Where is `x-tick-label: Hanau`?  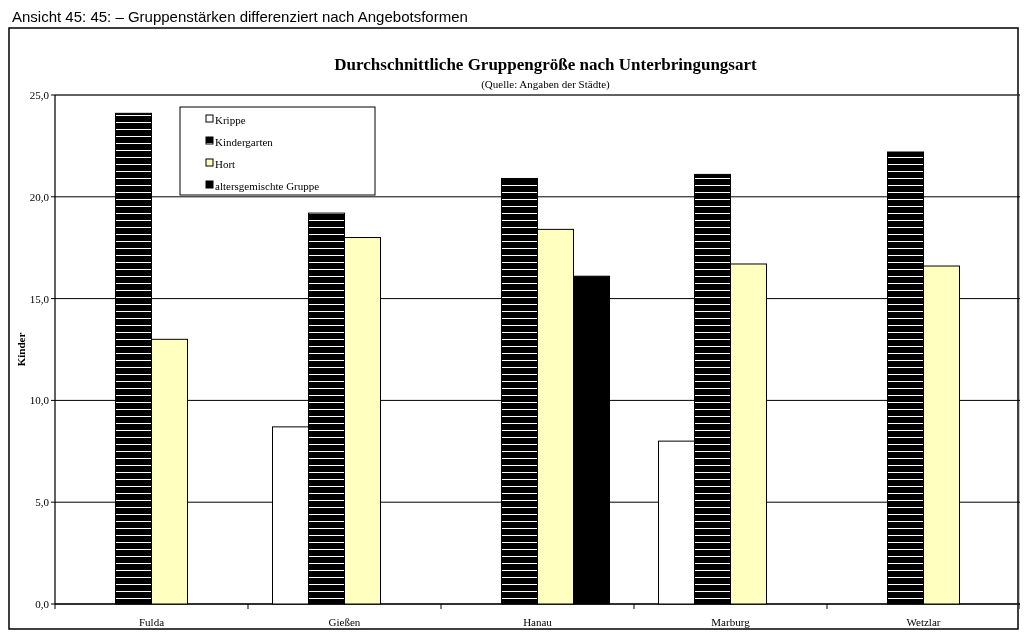
x-tick-label: Hanau is located at coordinates (538, 622).